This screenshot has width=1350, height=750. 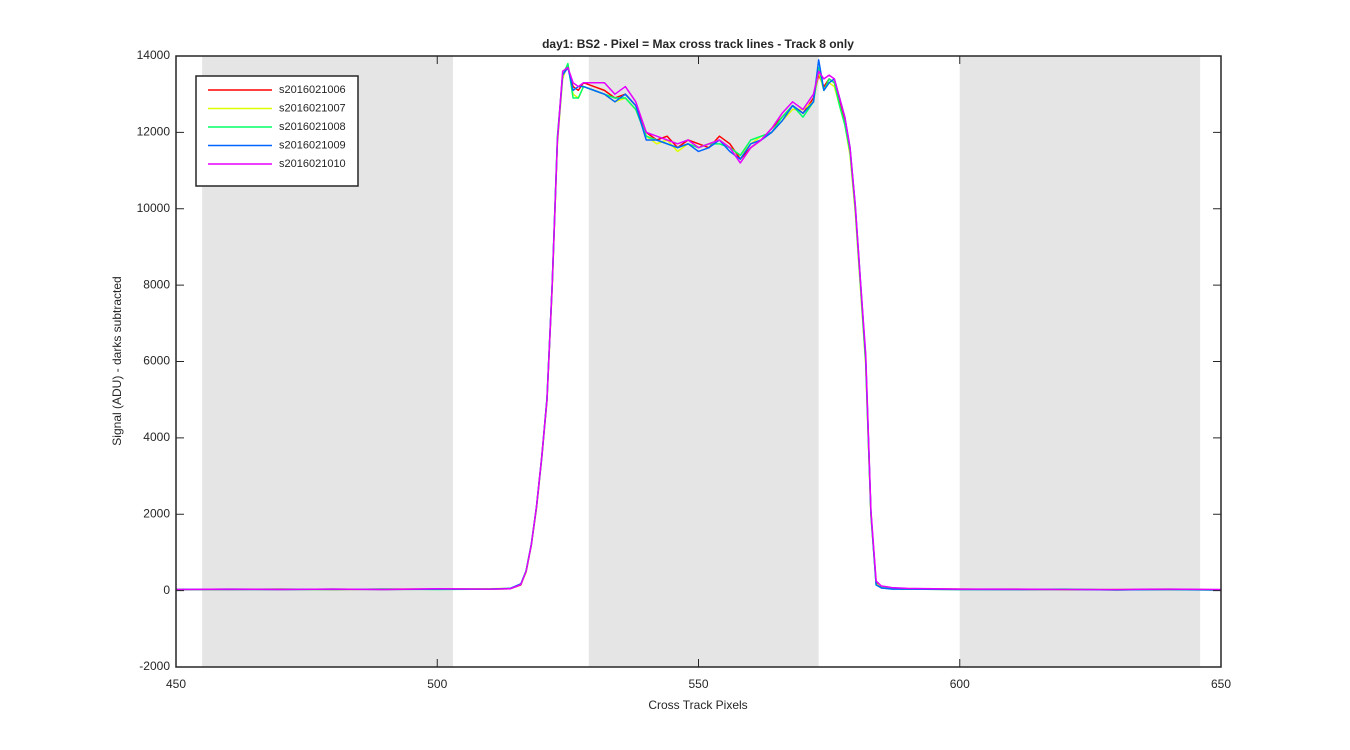 I want to click on legend-box, so click(x=277, y=131).